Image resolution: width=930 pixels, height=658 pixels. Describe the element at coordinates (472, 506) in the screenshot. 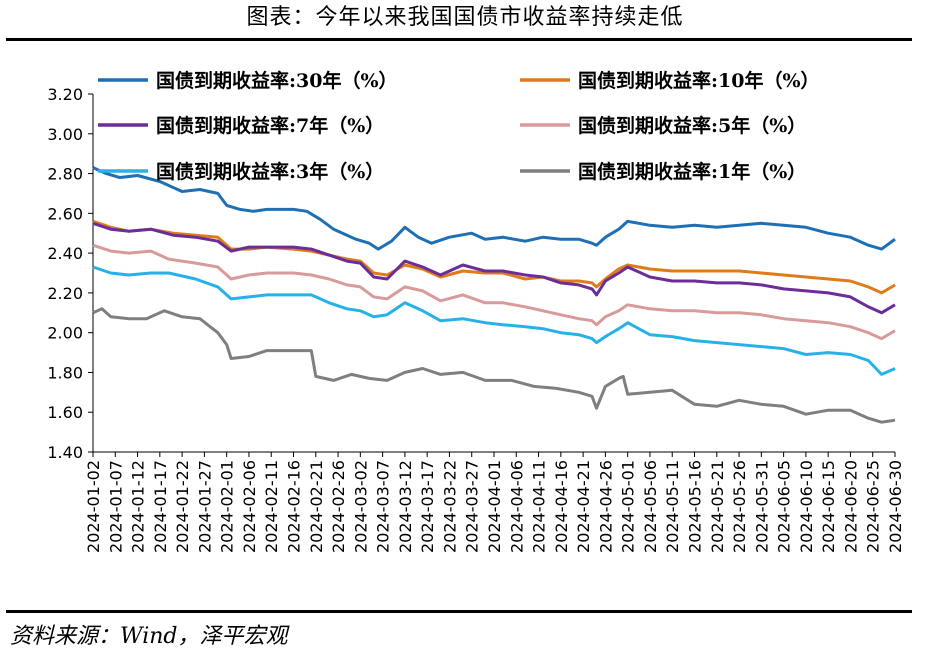

I see `x-tick-label: 2024-03-27` at that location.